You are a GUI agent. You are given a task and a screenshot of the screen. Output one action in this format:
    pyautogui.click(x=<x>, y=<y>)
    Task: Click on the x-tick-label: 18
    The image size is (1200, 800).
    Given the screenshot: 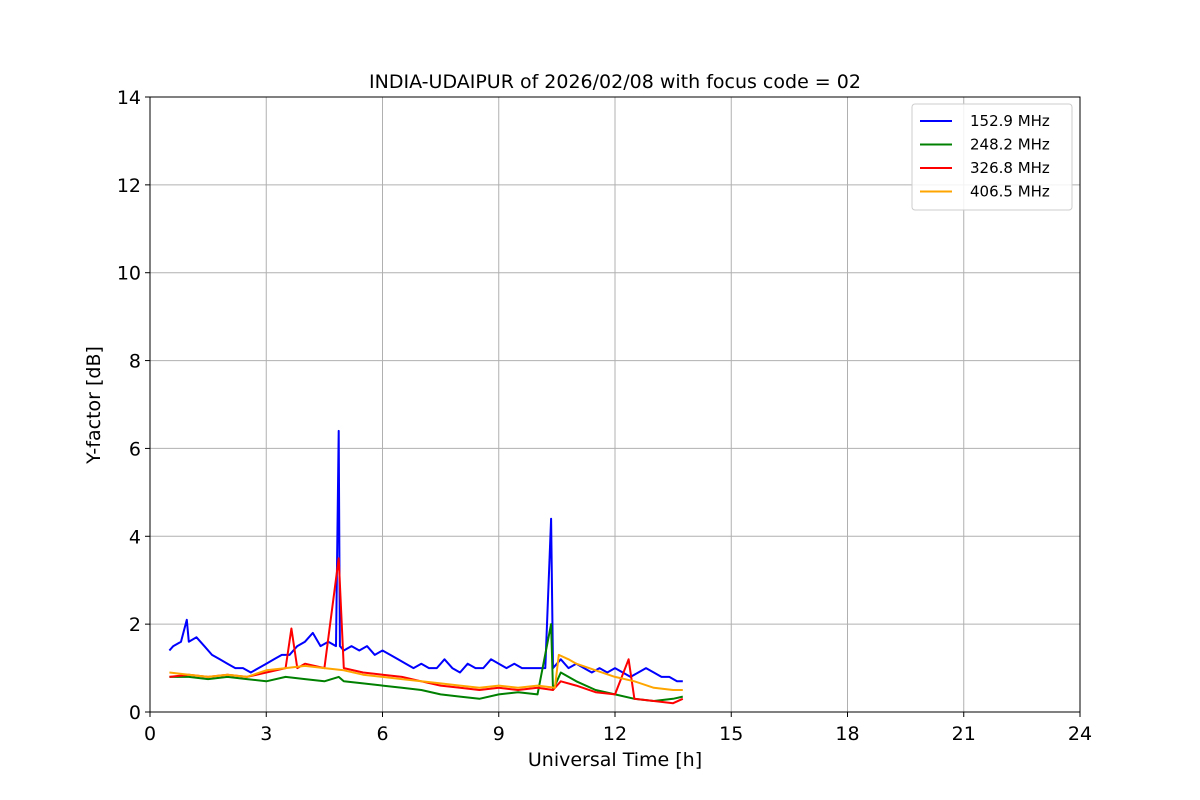 What is the action you would take?
    pyautogui.click(x=847, y=734)
    